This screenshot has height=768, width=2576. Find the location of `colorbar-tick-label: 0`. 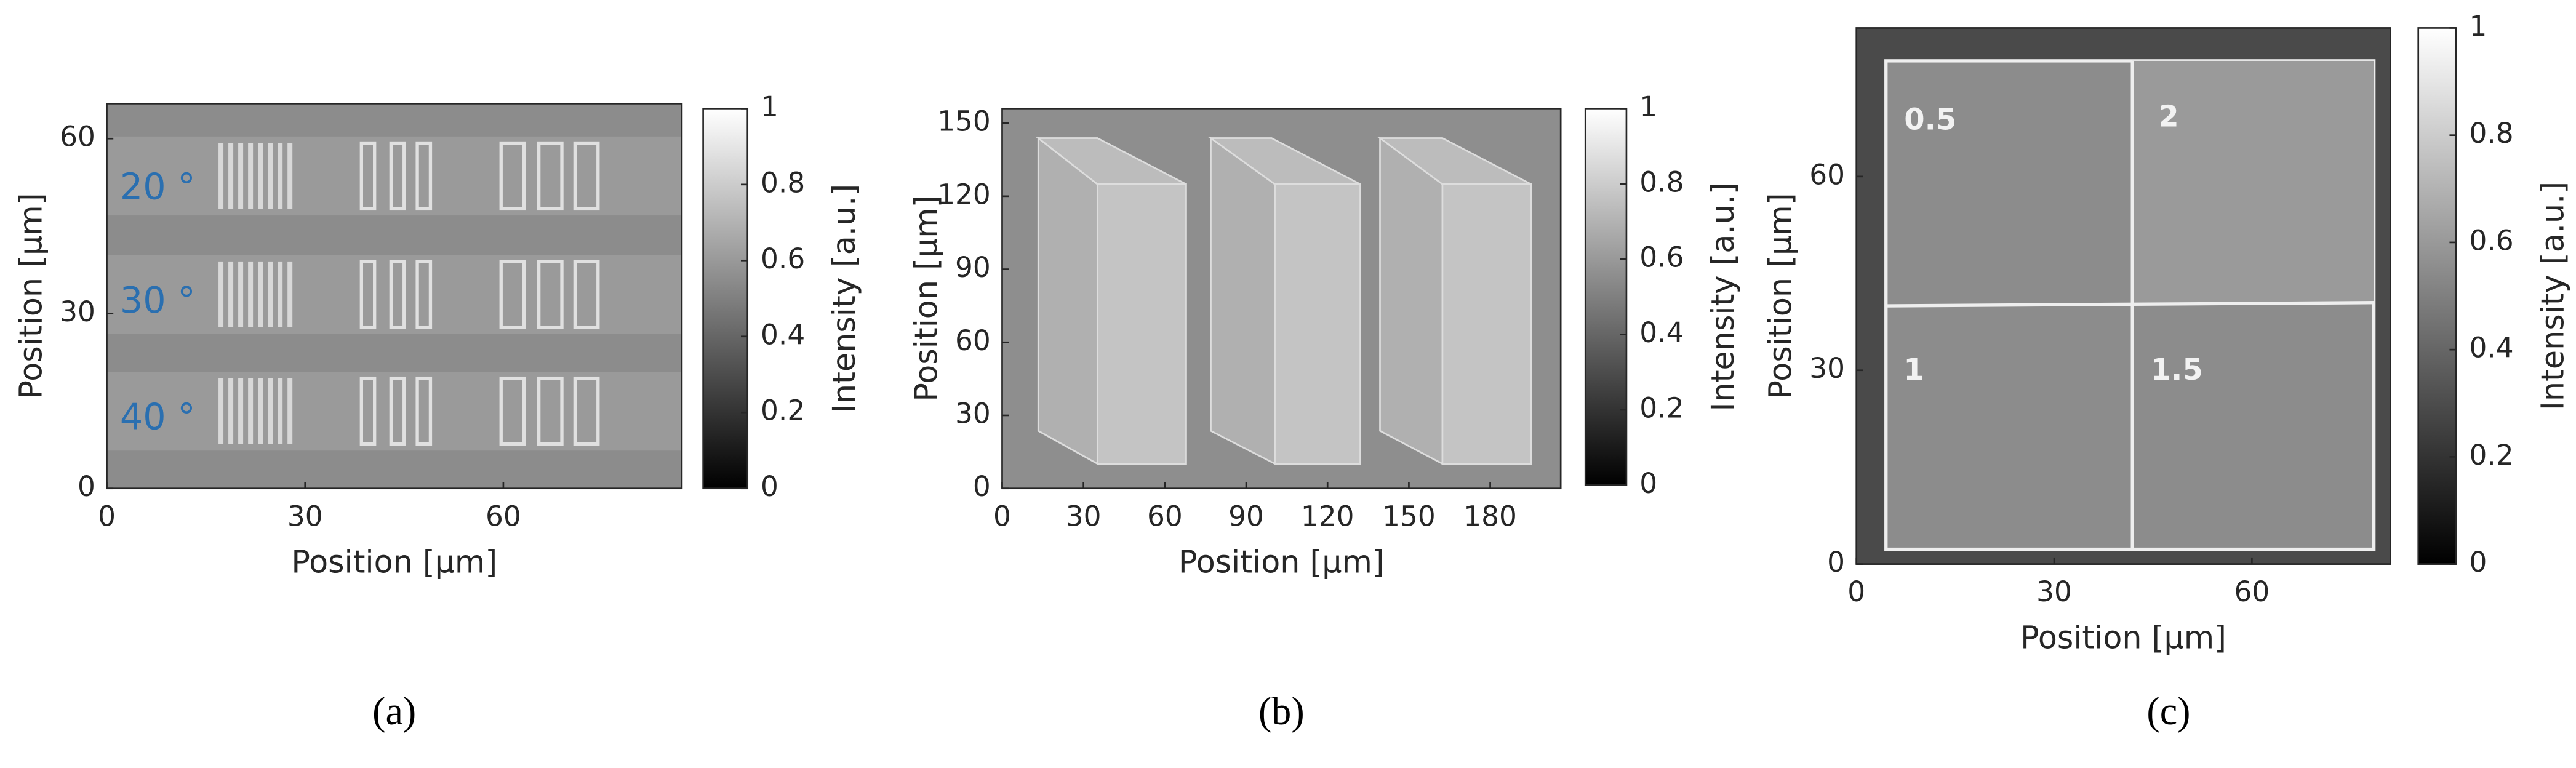

colorbar-tick-label: 0 is located at coordinates (769, 486).